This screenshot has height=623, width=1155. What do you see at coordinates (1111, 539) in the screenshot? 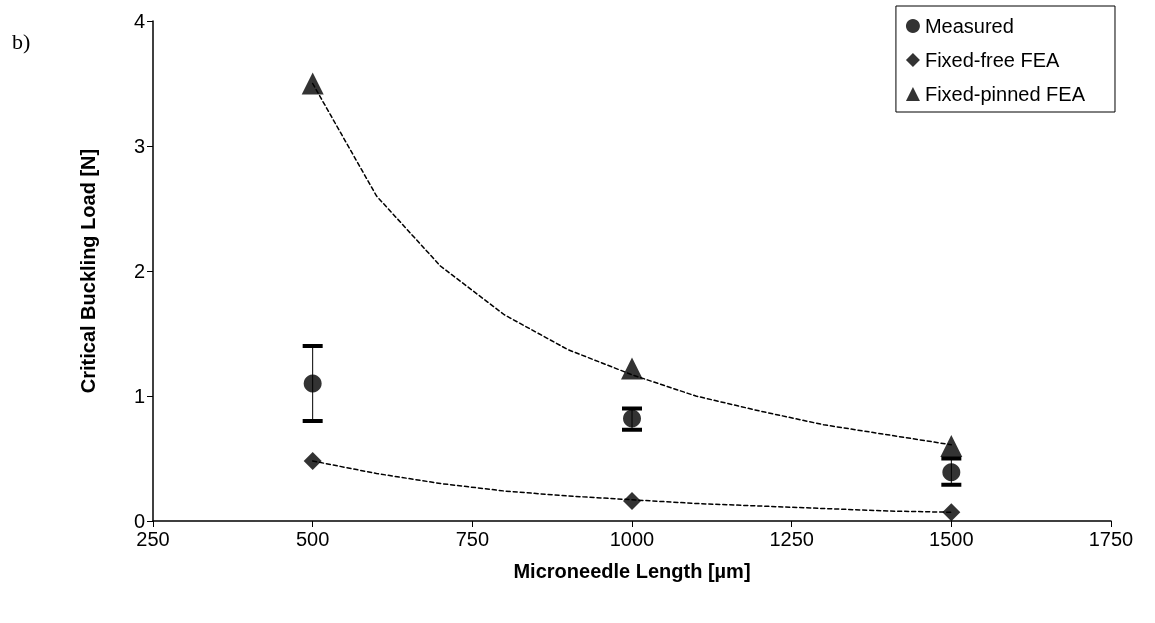
I see `x-tick-label: 1750` at bounding box center [1111, 539].